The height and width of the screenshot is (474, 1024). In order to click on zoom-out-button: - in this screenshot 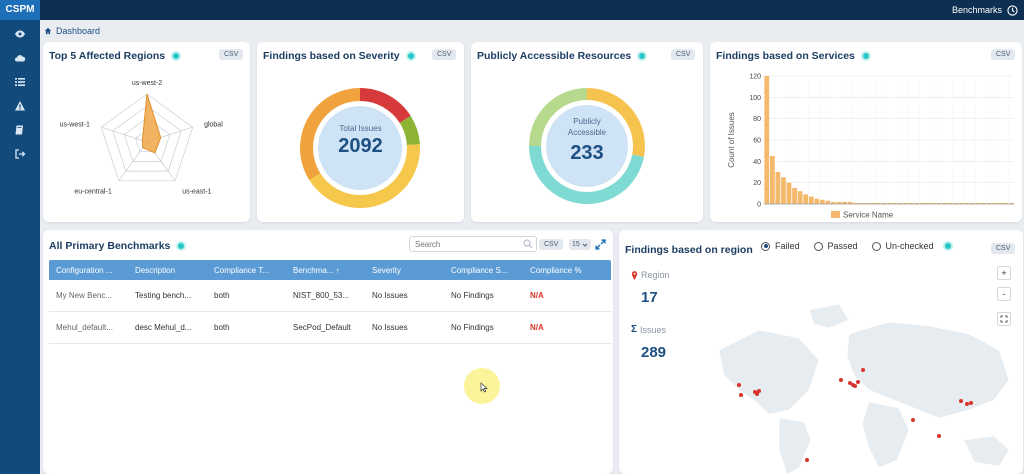, I will do `click(1004, 294)`.